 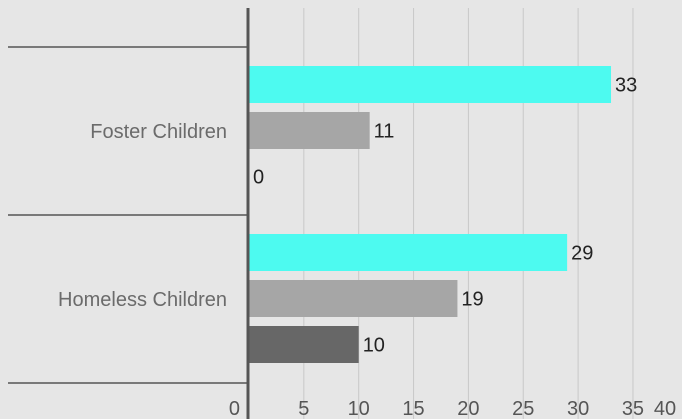 What do you see at coordinates (468, 408) in the screenshot?
I see `x-tick-label: 20` at bounding box center [468, 408].